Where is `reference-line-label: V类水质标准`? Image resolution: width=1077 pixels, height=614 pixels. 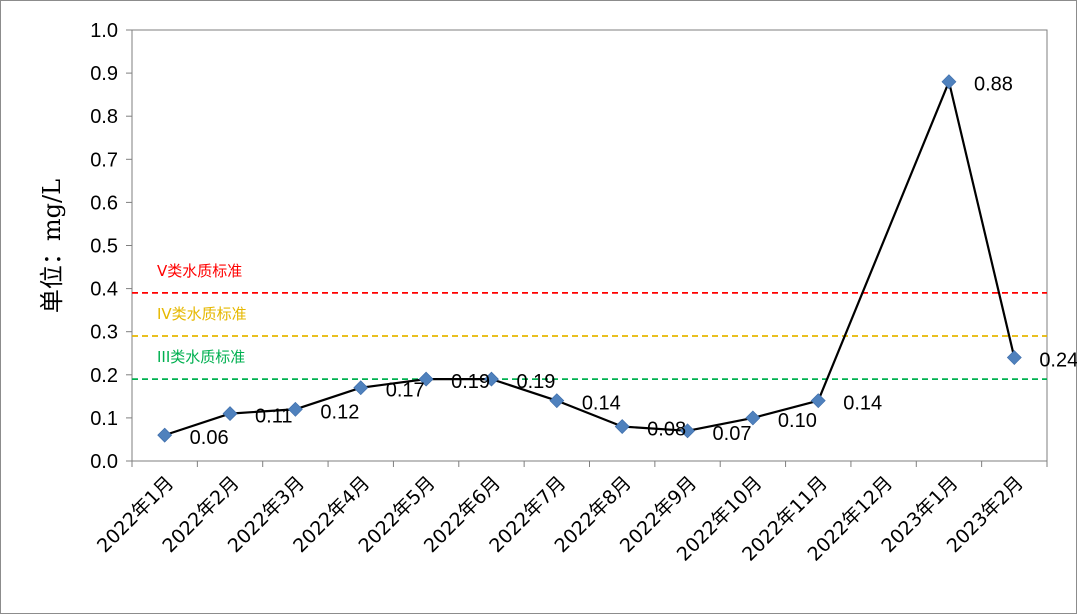
reference-line-label: V类水质标准 is located at coordinates (199, 271).